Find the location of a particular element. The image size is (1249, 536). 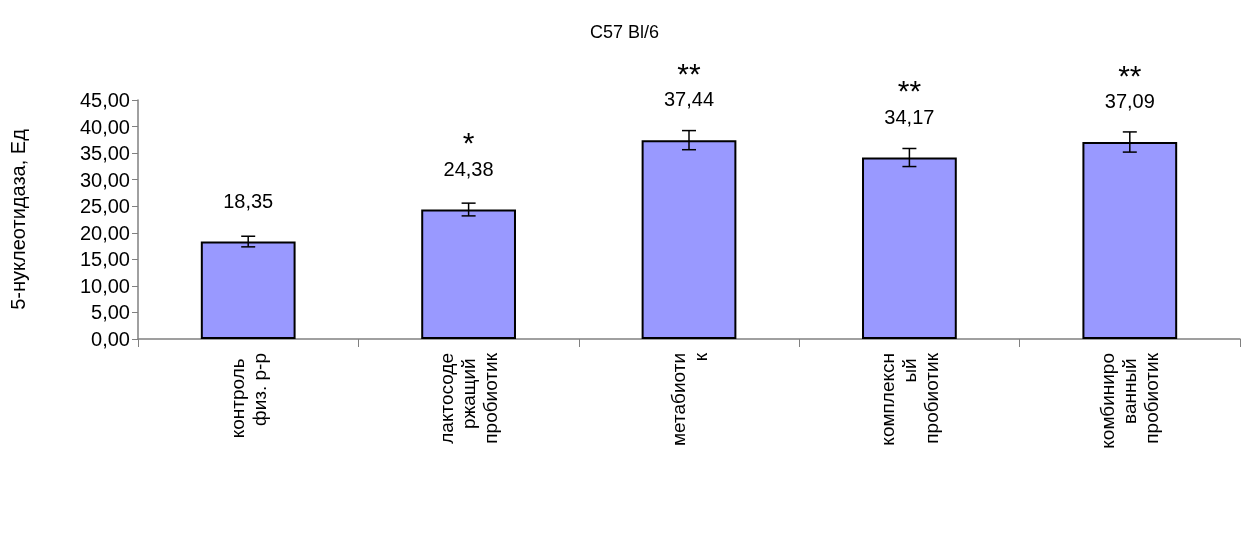

y-tick-label: 30,00 is located at coordinates (104, 179).